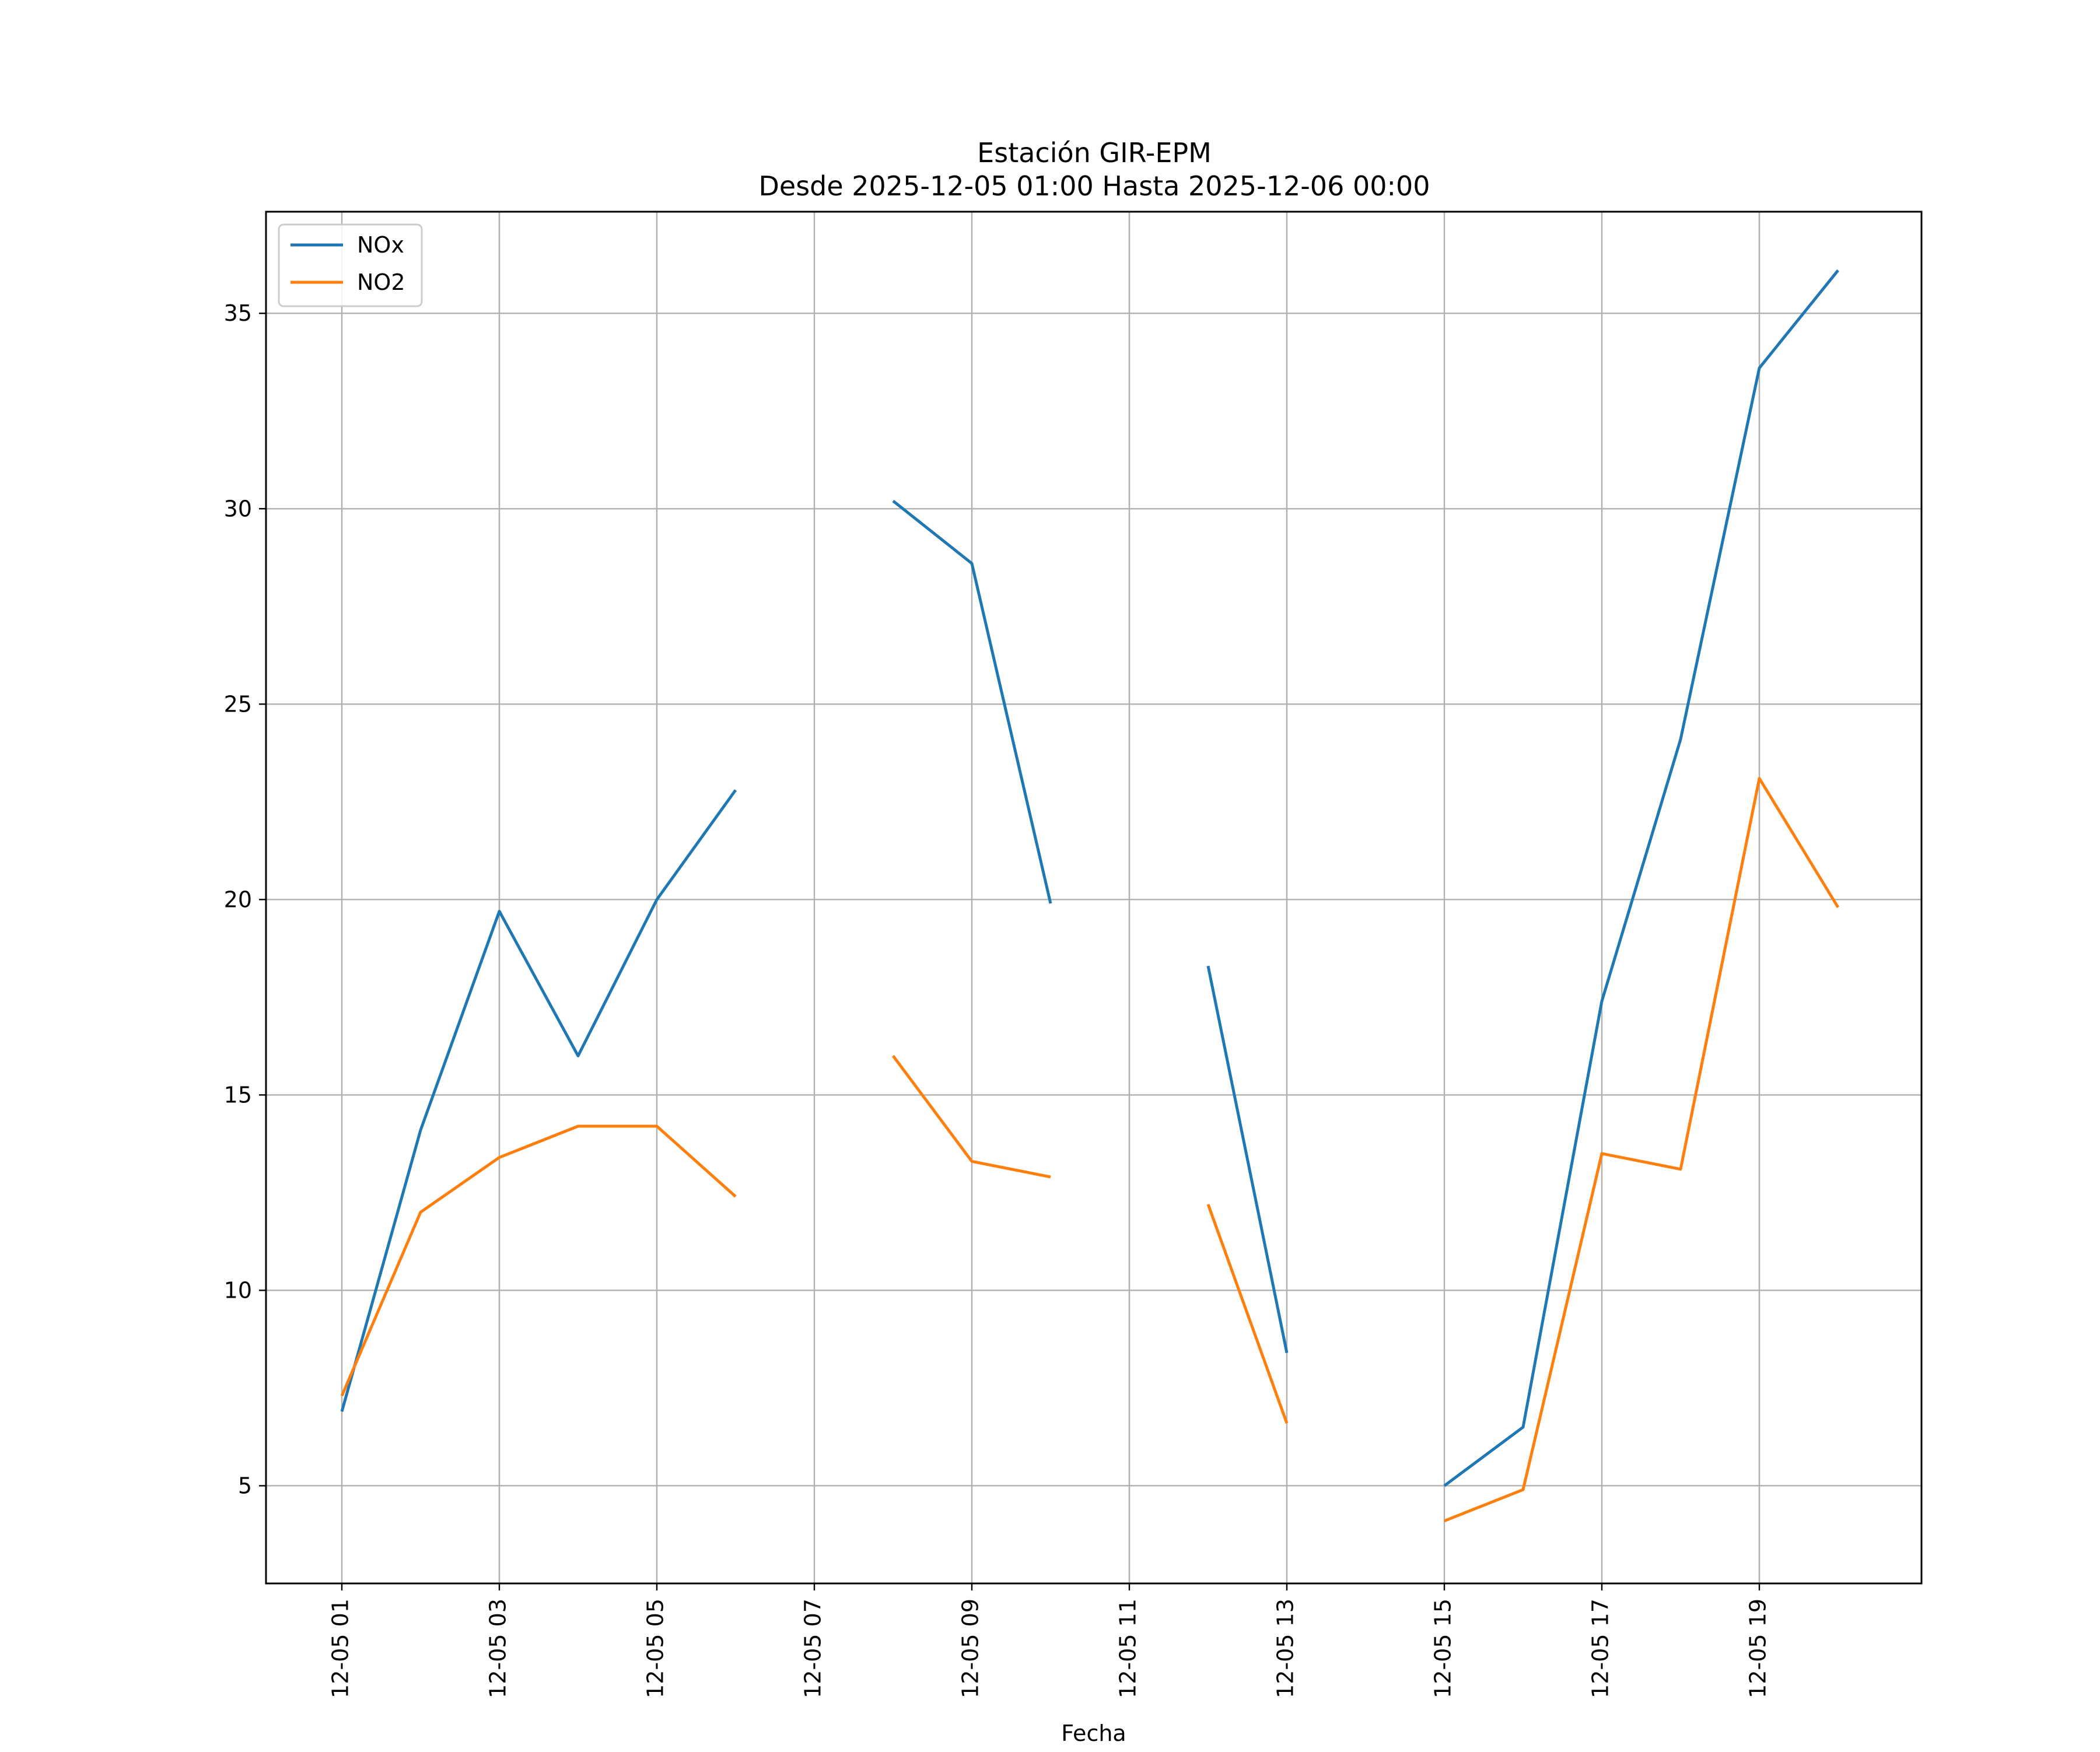  Describe the element at coordinates (350, 265) in the screenshot. I see `legend: NOx NO2` at that location.